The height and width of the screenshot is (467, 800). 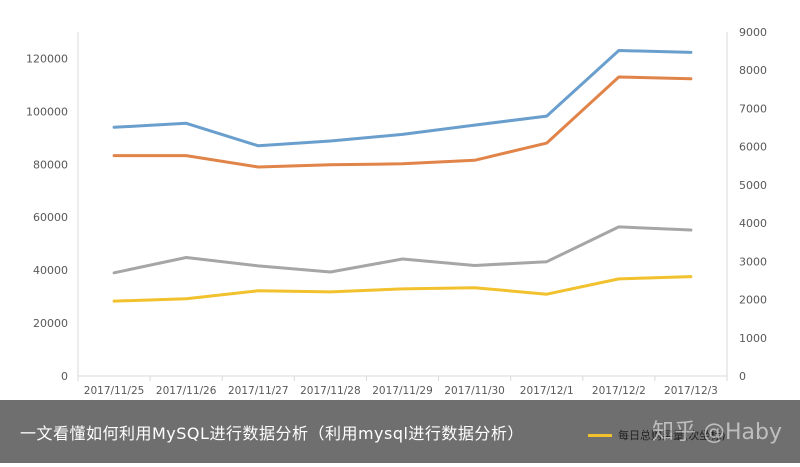 What do you see at coordinates (619, 391) in the screenshot?
I see `x-tick-label: 2017/12/2` at bounding box center [619, 391].